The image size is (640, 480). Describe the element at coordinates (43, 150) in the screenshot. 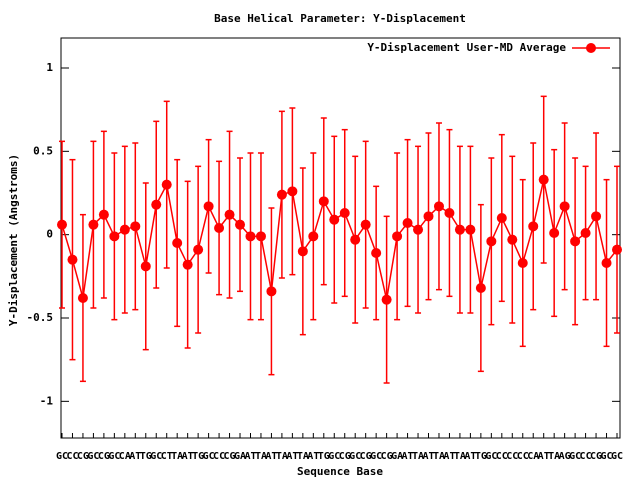

I see `y-tick-label: 0.5` at that location.